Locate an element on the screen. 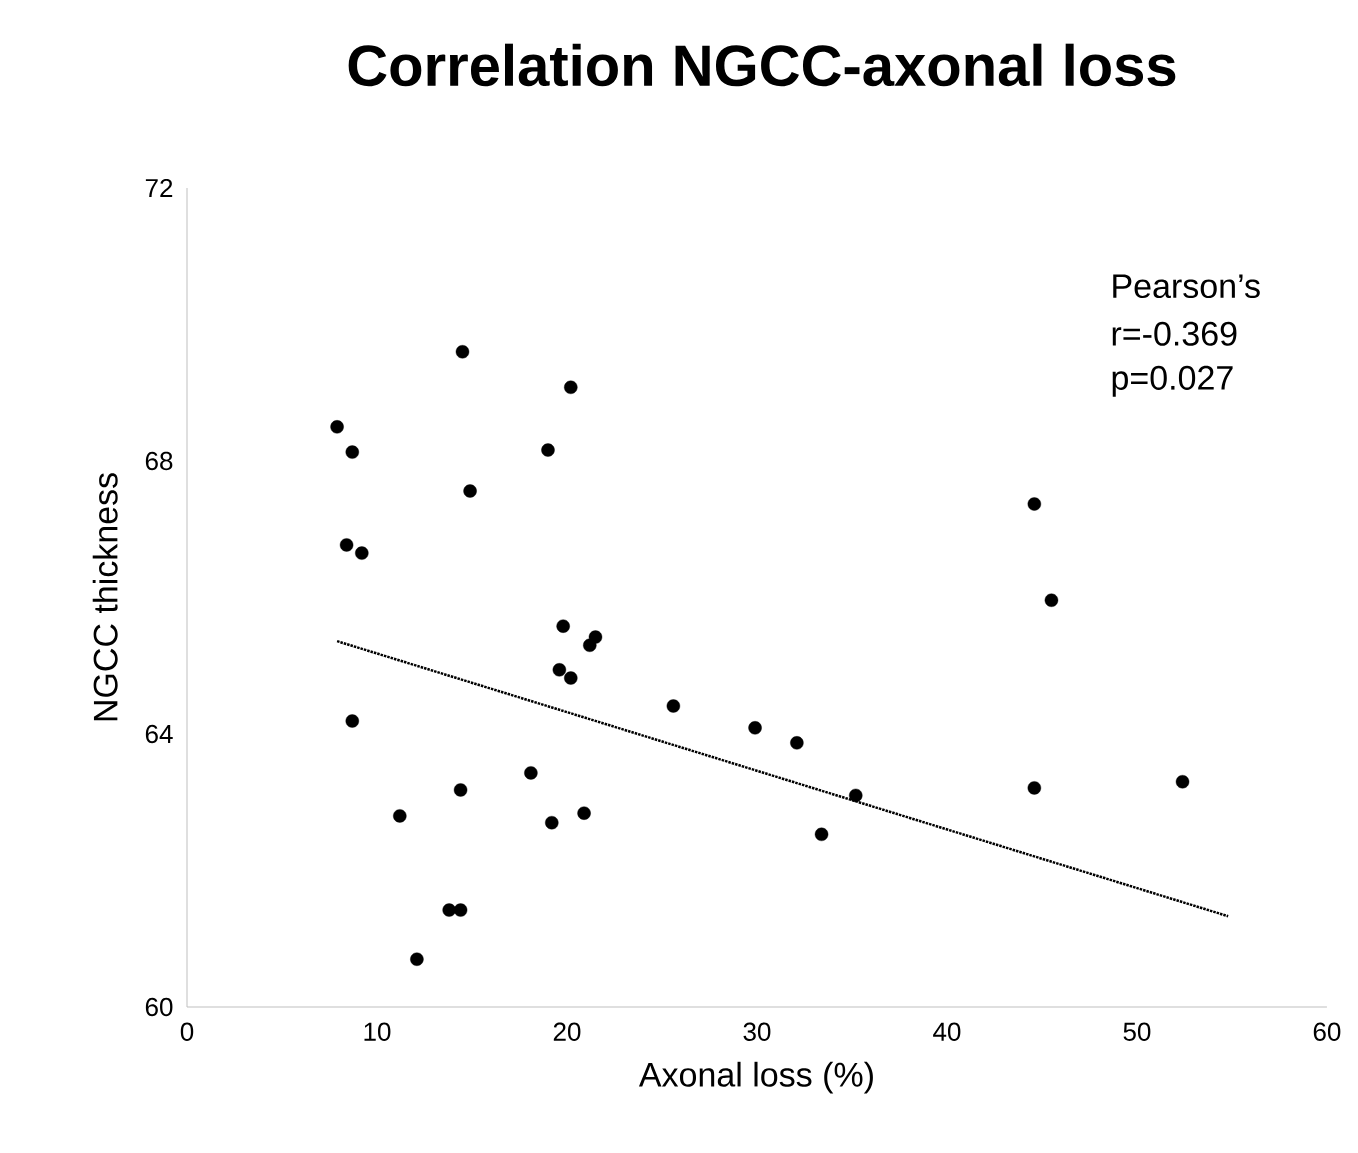 Image resolution: width=1358 pixels, height=1153 pixels. x-tick-label: 0 is located at coordinates (187, 1031).